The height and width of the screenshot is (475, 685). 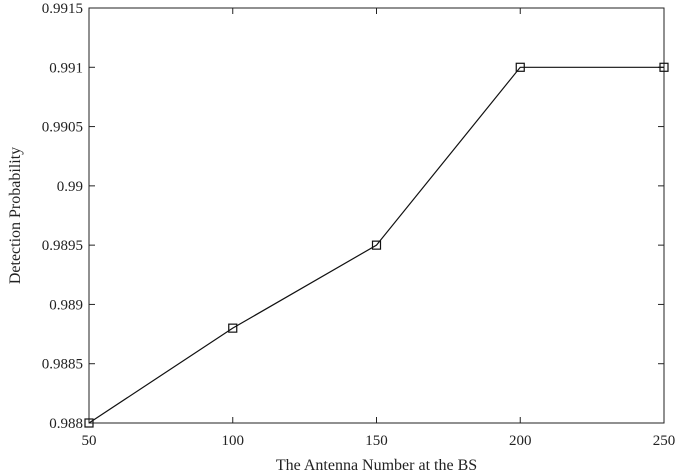 I want to click on y-tick-label: 0.9915, so click(x=62, y=9).